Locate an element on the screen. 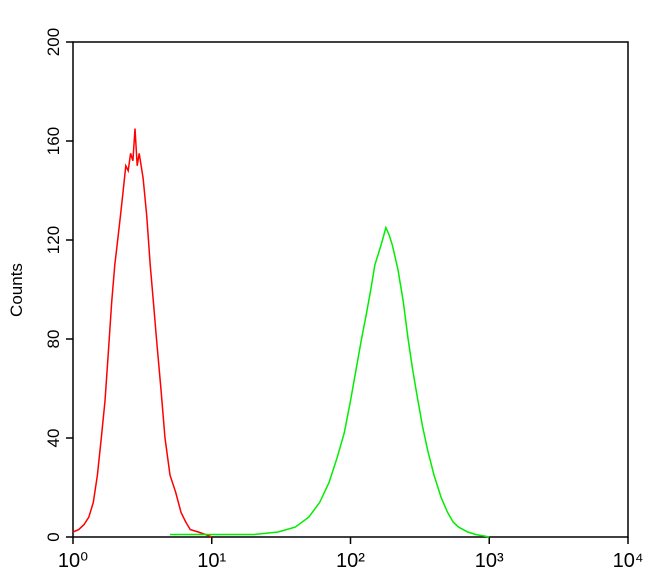  y-tick-label: 80 is located at coordinates (53, 339).